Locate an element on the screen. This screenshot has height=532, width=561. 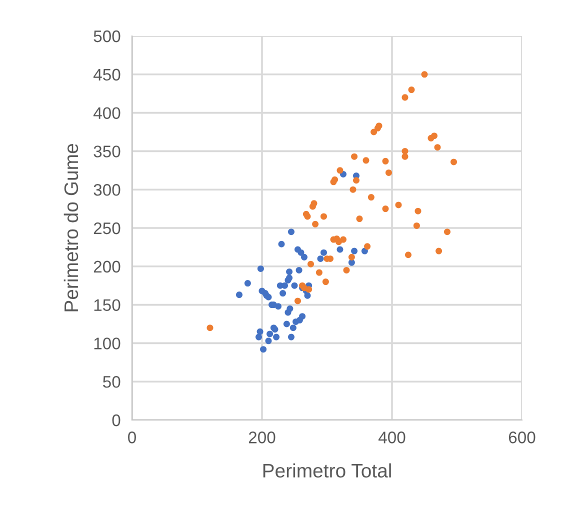
y-tick-label: 200 is located at coordinates (107, 266).